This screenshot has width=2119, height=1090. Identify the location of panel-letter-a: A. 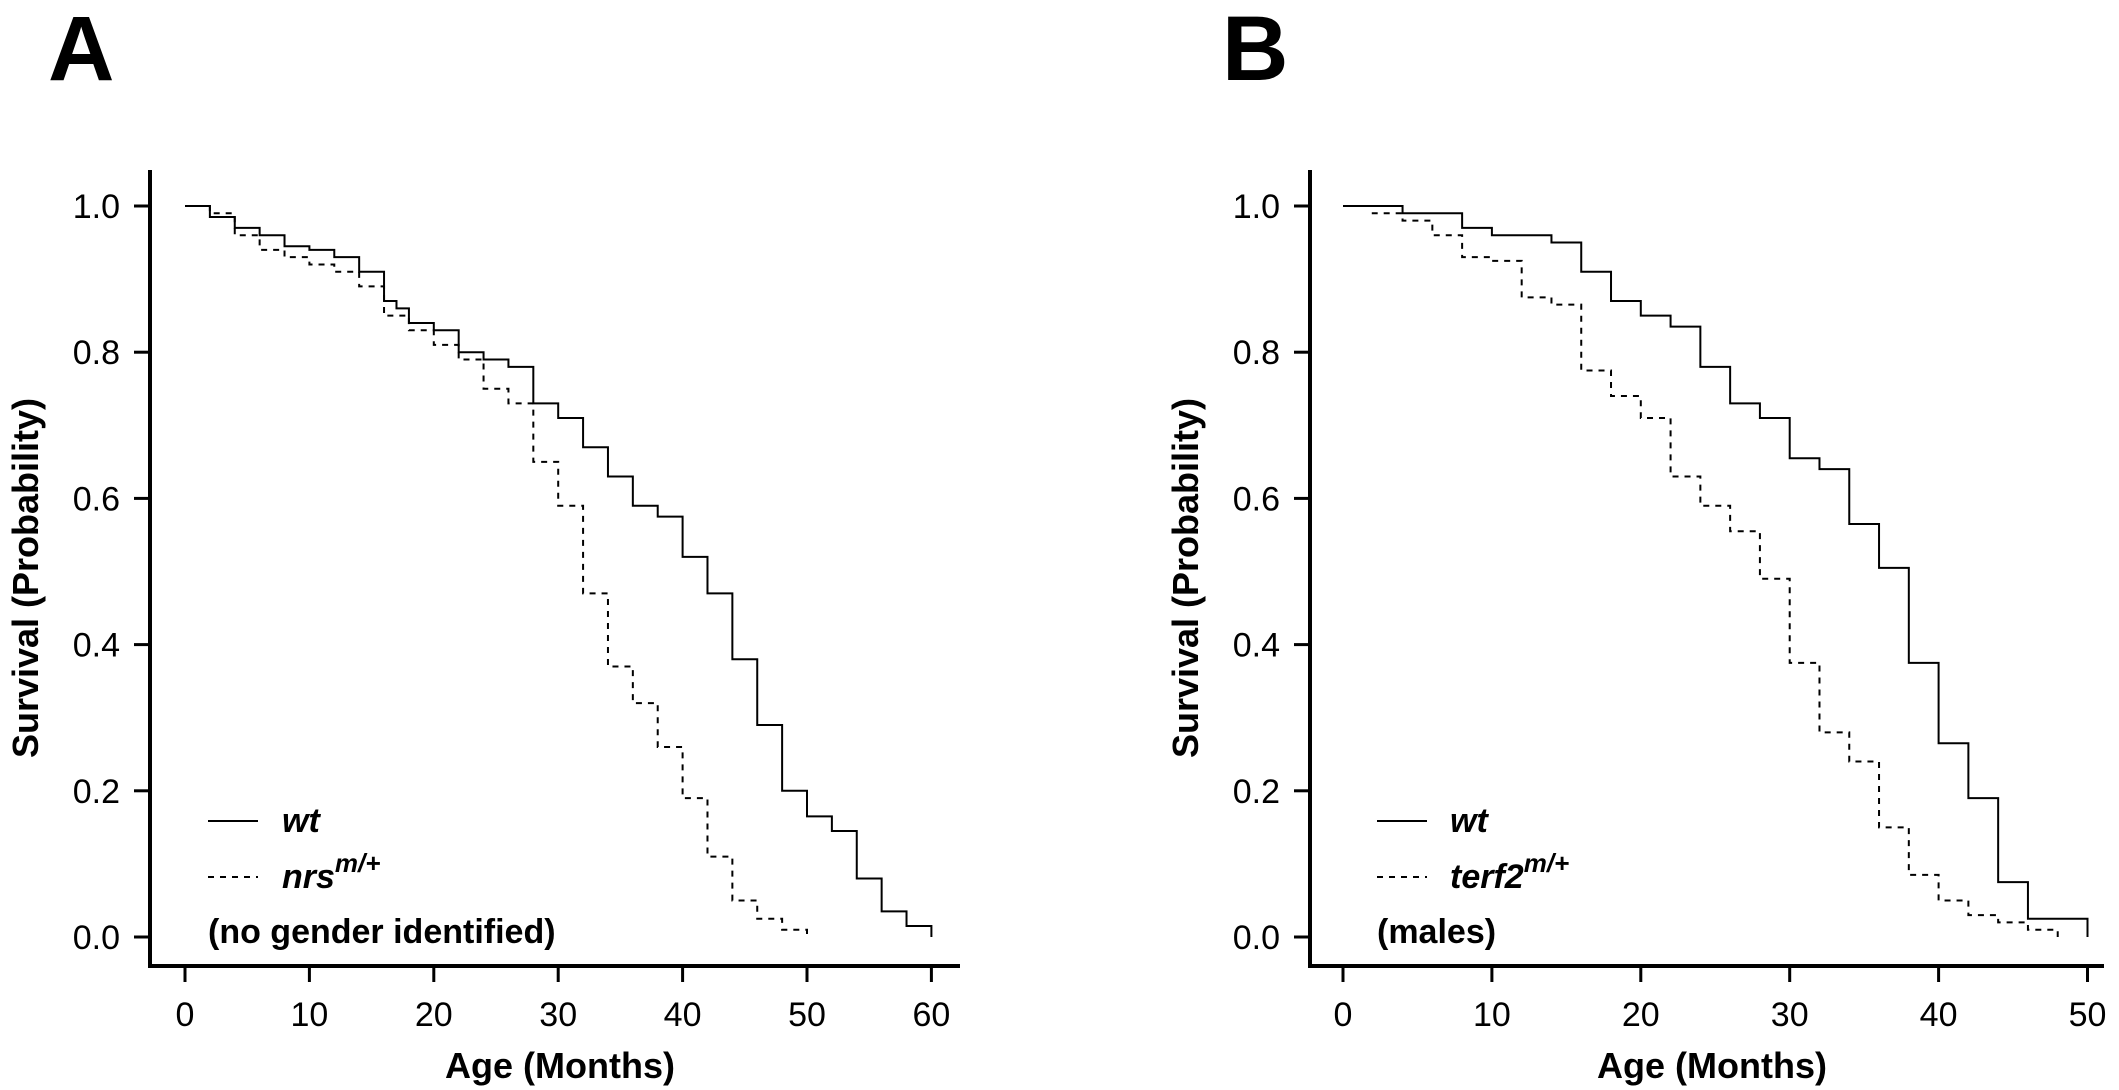
(81, 50).